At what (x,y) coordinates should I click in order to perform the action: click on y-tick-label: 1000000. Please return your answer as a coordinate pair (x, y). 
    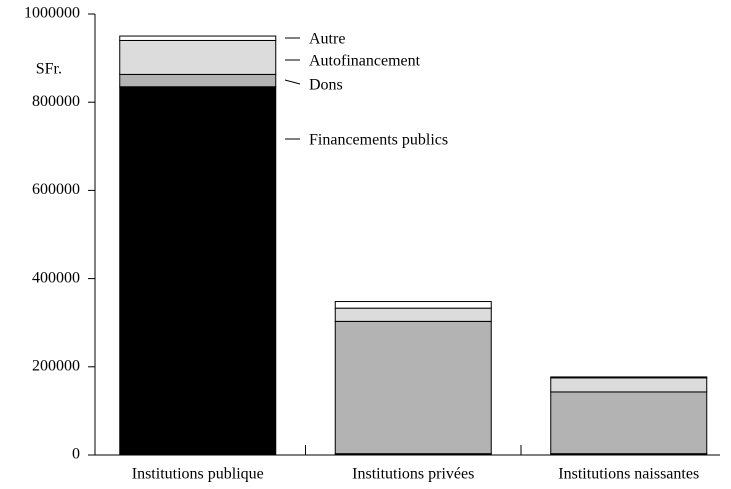
    Looking at the image, I should click on (52, 13).